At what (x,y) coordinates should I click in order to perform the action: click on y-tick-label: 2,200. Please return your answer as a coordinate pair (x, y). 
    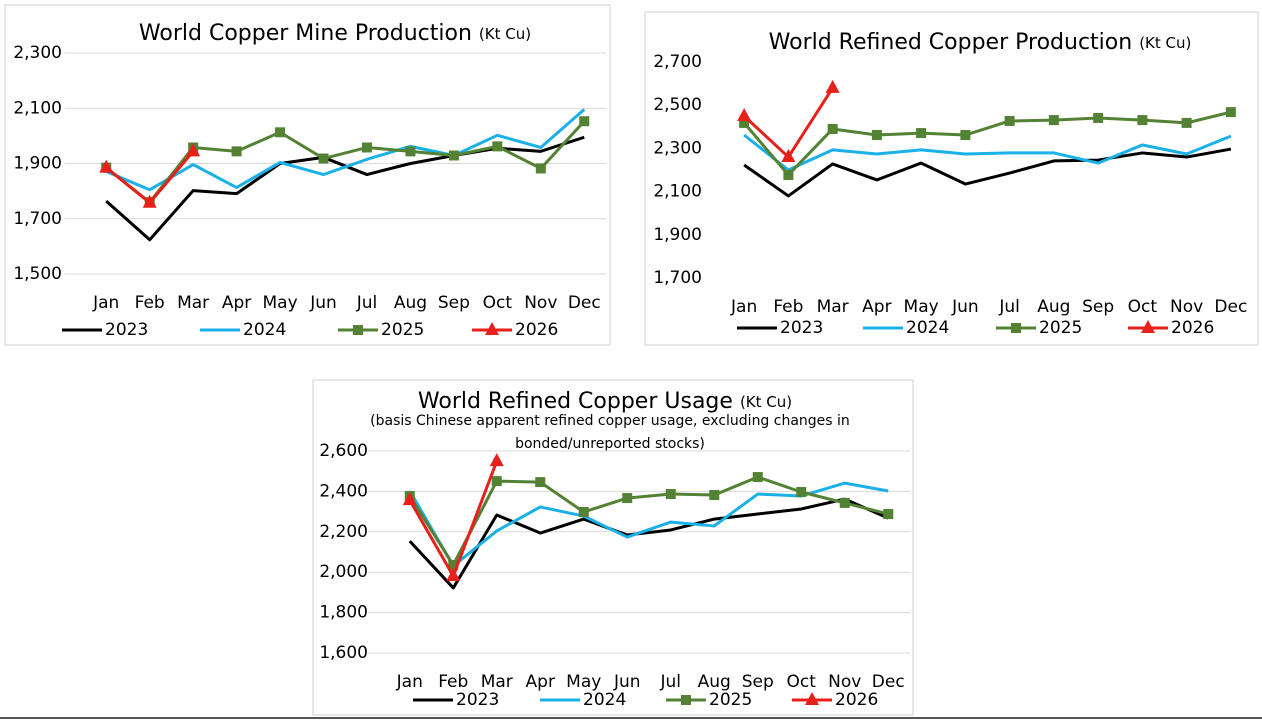
    Looking at the image, I should click on (343, 532).